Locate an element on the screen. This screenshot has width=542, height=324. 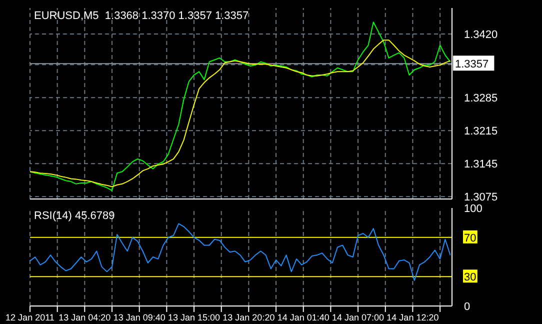
y-tick-label: 0 is located at coordinates (467, 307).